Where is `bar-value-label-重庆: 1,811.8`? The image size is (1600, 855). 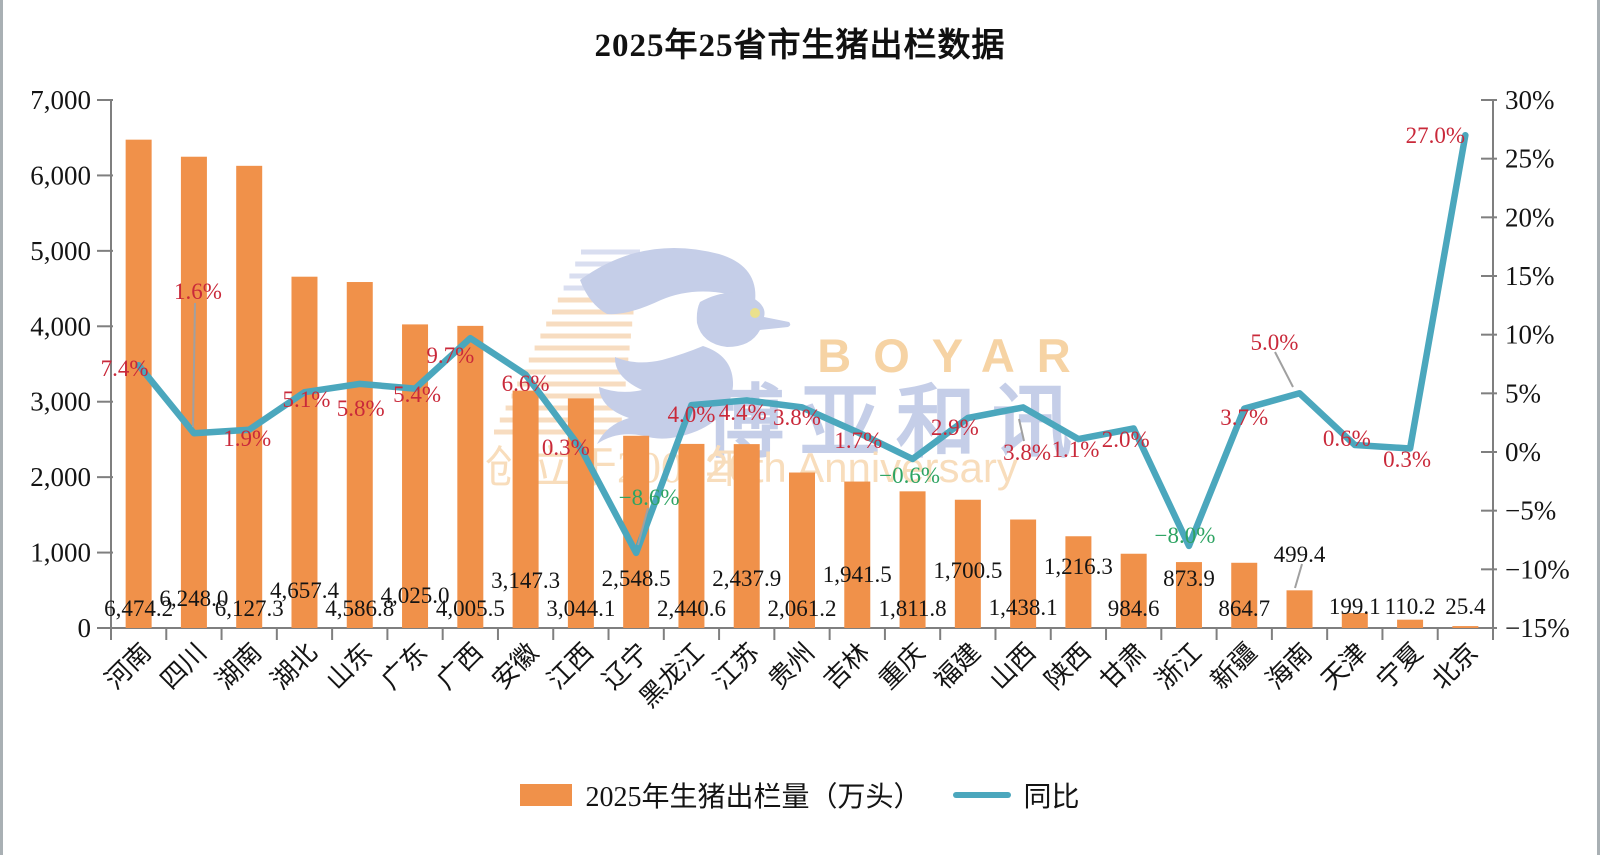 bar-value-label-重庆: 1,811.8 is located at coordinates (912, 608).